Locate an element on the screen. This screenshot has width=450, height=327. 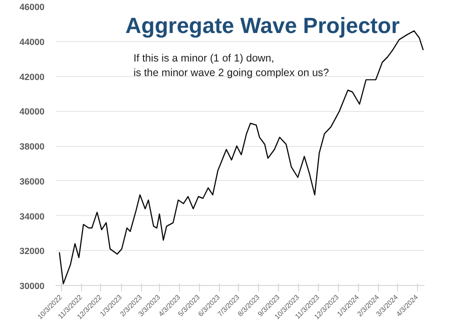
y-tick-label: 44000 is located at coordinates (32, 41).